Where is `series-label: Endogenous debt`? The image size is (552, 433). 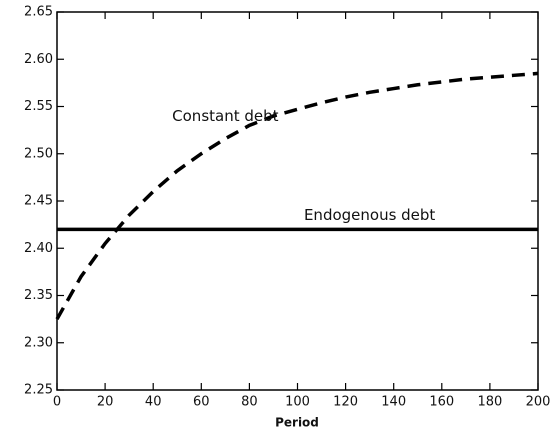
series-label: Endogenous debt is located at coordinates (369, 215).